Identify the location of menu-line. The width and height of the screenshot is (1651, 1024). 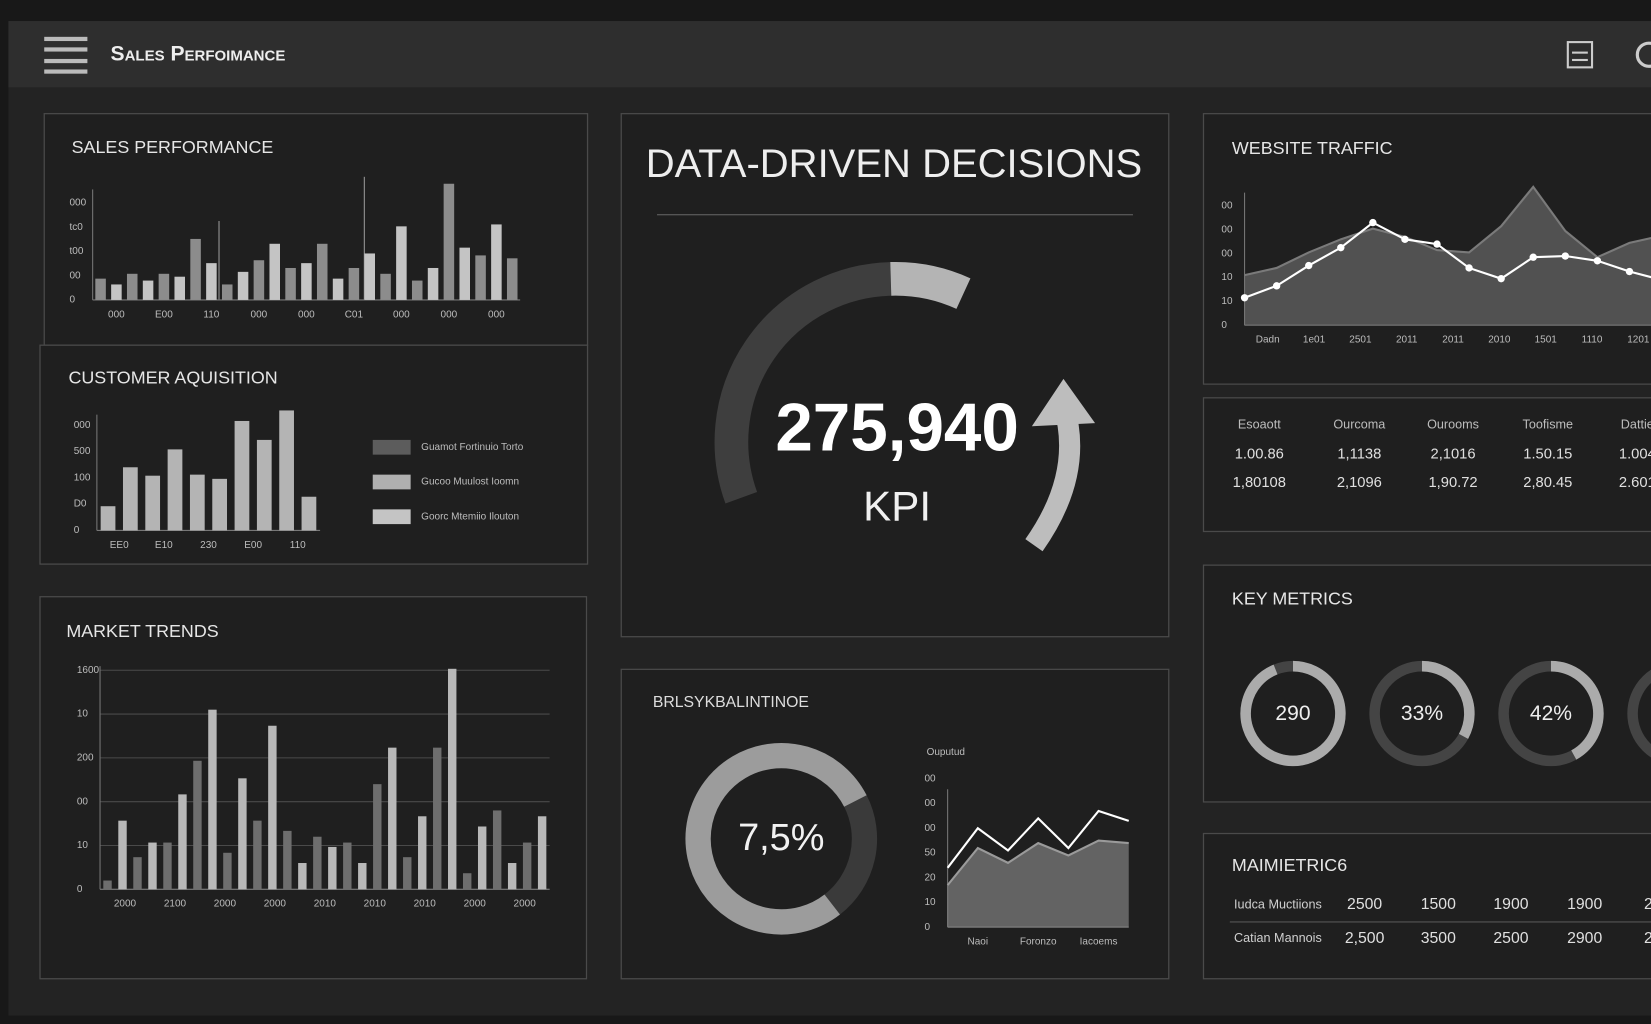
(66, 71).